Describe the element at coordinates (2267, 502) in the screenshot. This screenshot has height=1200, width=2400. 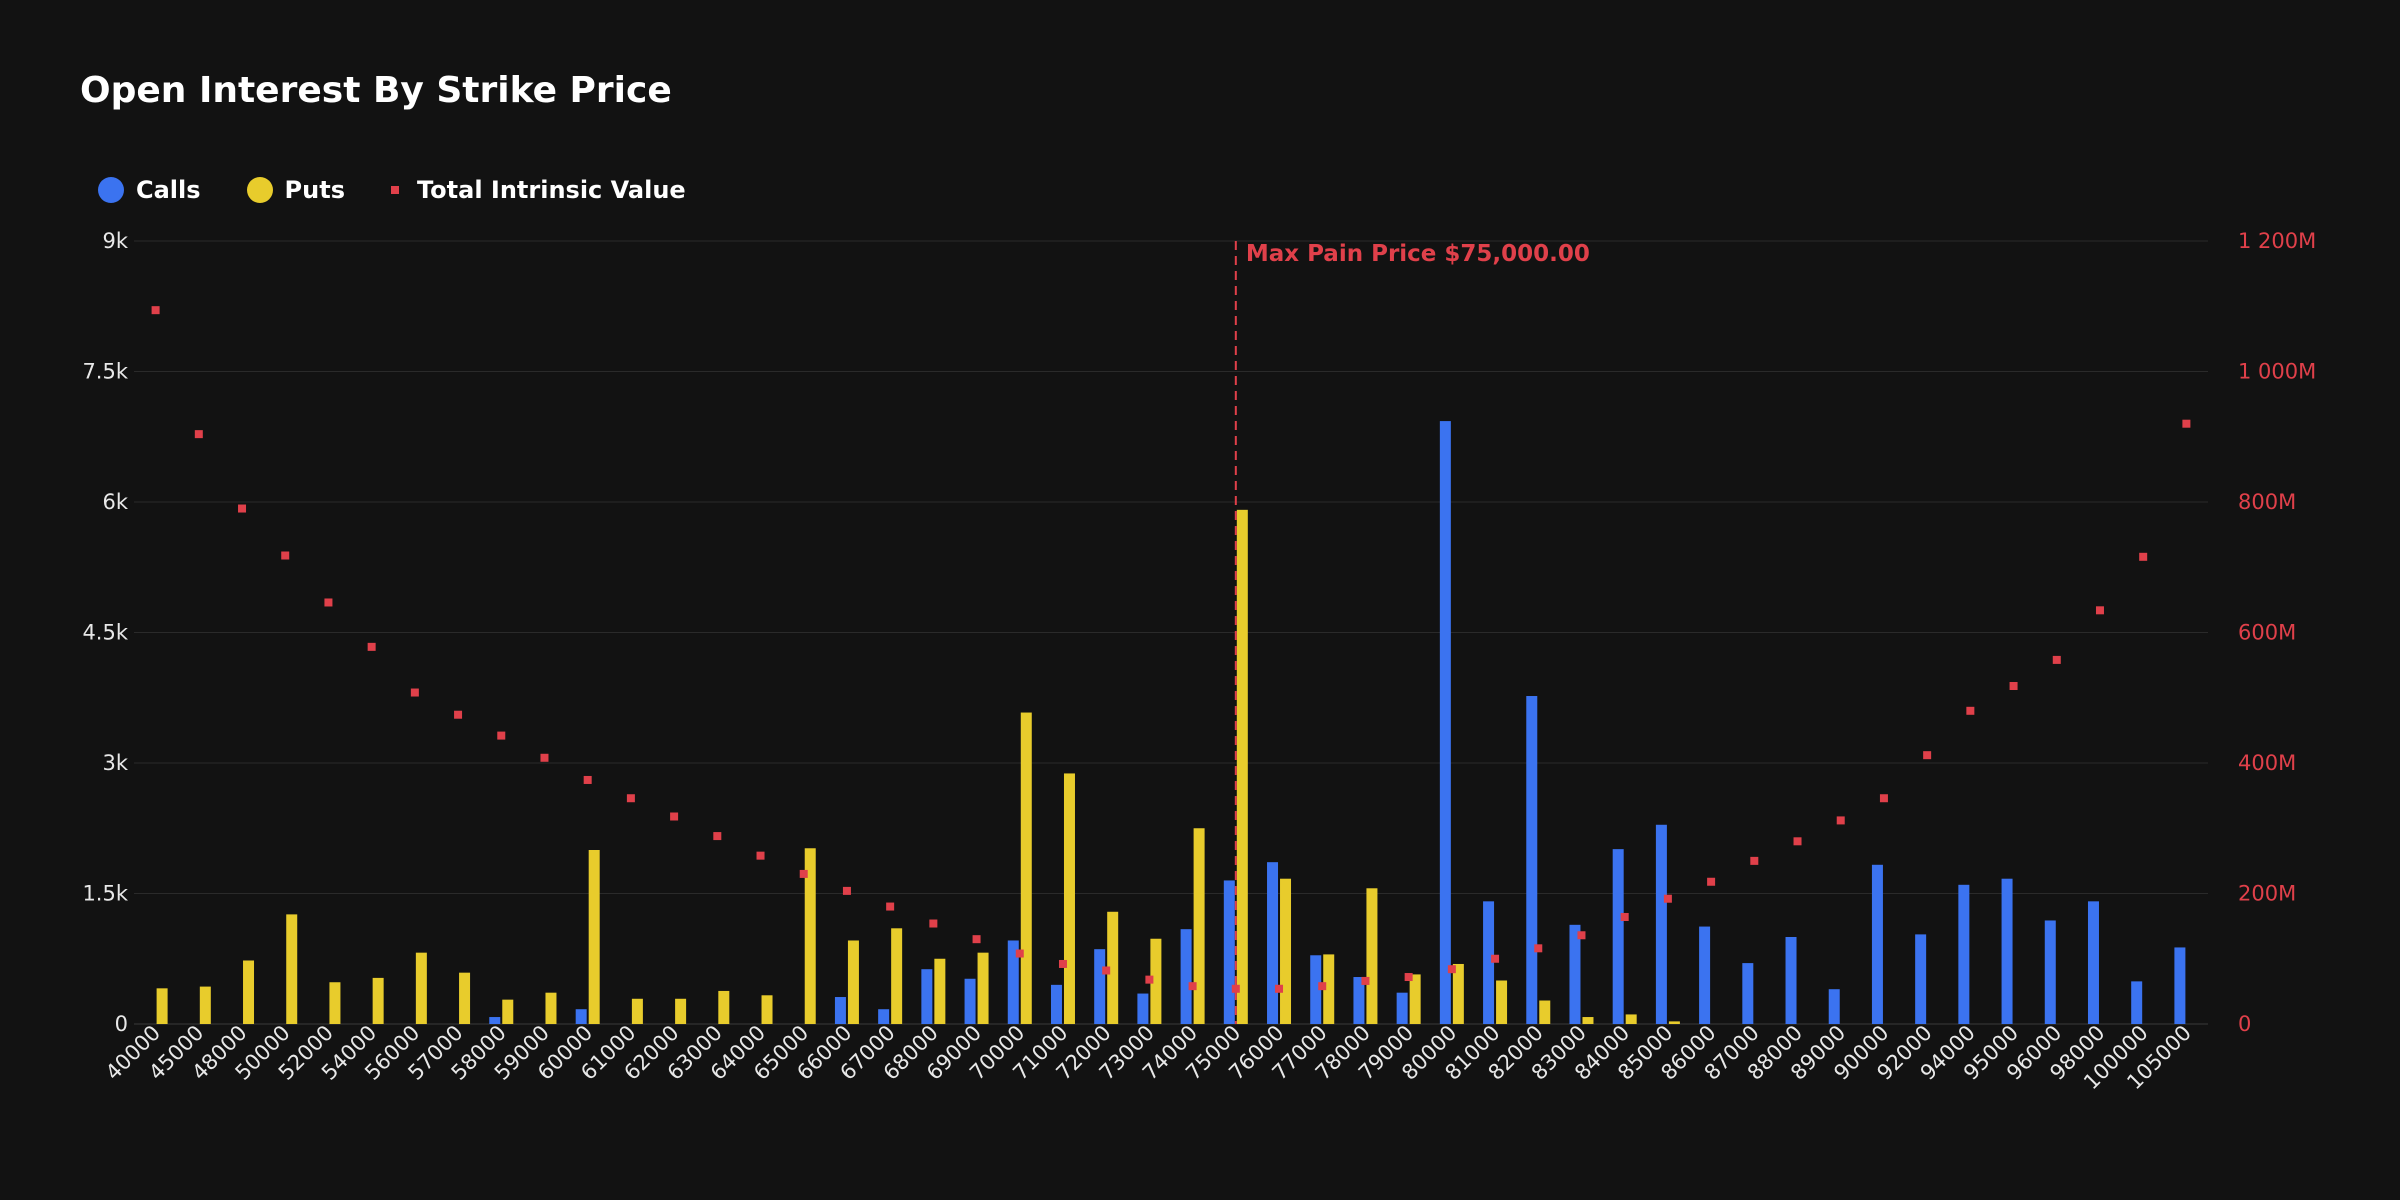
I see `y2-tick-label: 800M` at that location.